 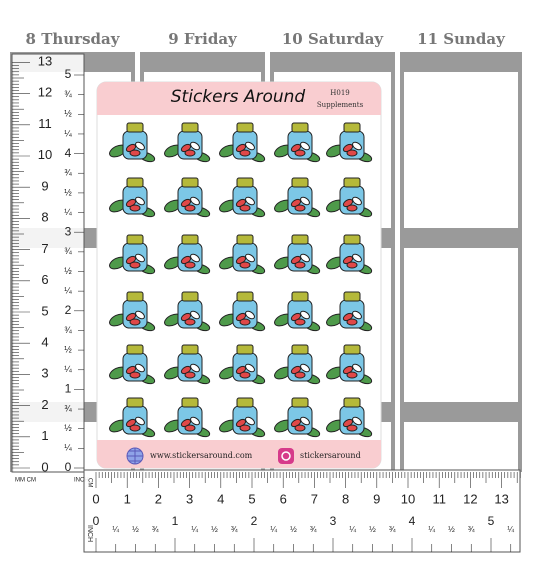 What do you see at coordinates (127, 498) in the screenshot?
I see `cm-label: 1` at bounding box center [127, 498].